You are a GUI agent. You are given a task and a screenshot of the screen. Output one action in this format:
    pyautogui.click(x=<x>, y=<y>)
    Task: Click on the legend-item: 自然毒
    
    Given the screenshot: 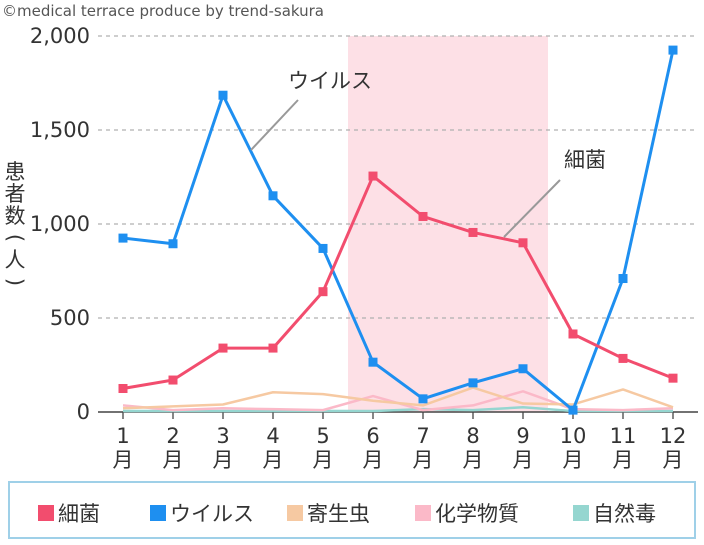 What is the action you would take?
    pyautogui.click(x=614, y=513)
    